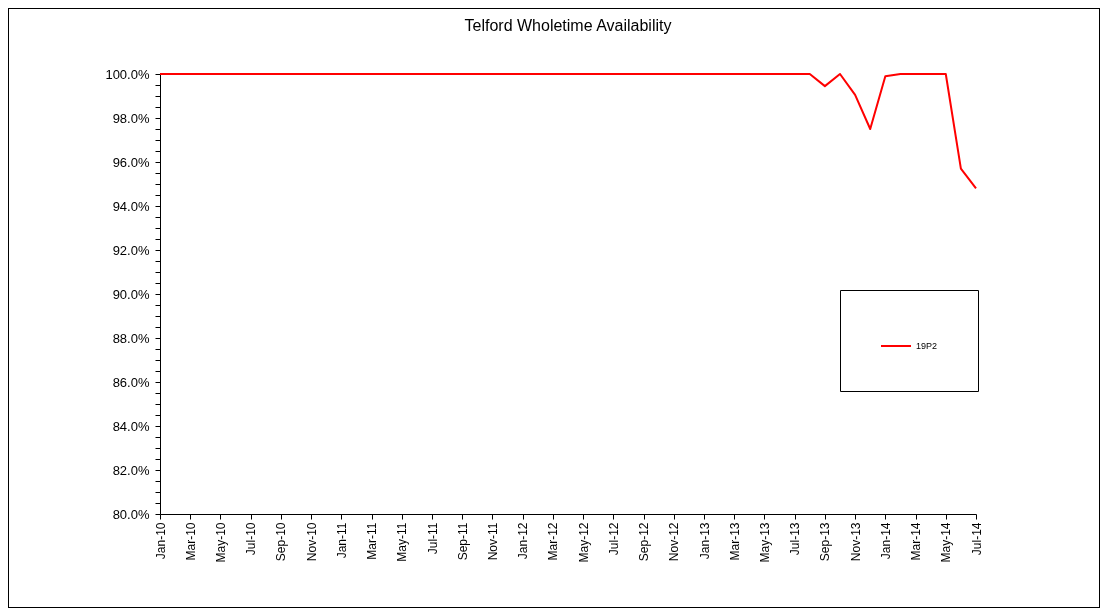 The width and height of the screenshot is (1108, 612). Describe the element at coordinates (946, 542) in the screenshot. I see `x-tick-label: May-14` at that location.